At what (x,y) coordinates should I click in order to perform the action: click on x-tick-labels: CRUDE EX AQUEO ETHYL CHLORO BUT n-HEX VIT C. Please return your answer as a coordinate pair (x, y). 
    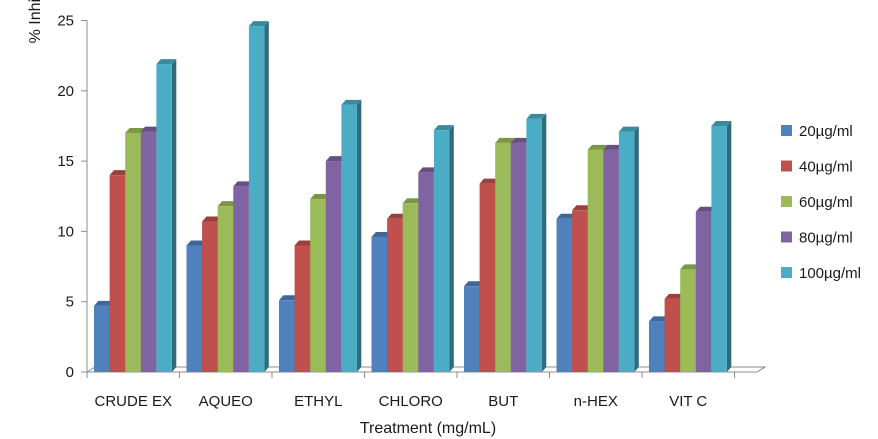
    Looking at the image, I should click on (400, 401).